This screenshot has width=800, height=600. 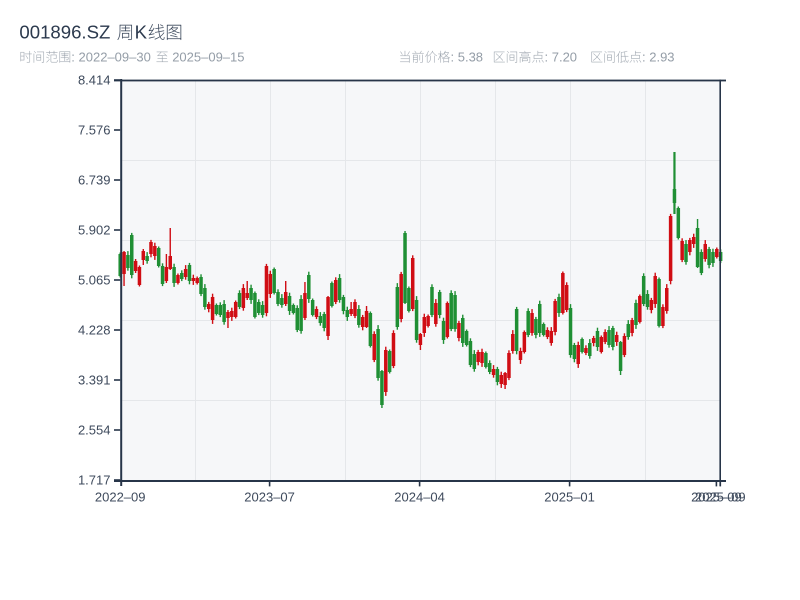 I want to click on svg-text: 001896.SZ, so click(x=64, y=32).